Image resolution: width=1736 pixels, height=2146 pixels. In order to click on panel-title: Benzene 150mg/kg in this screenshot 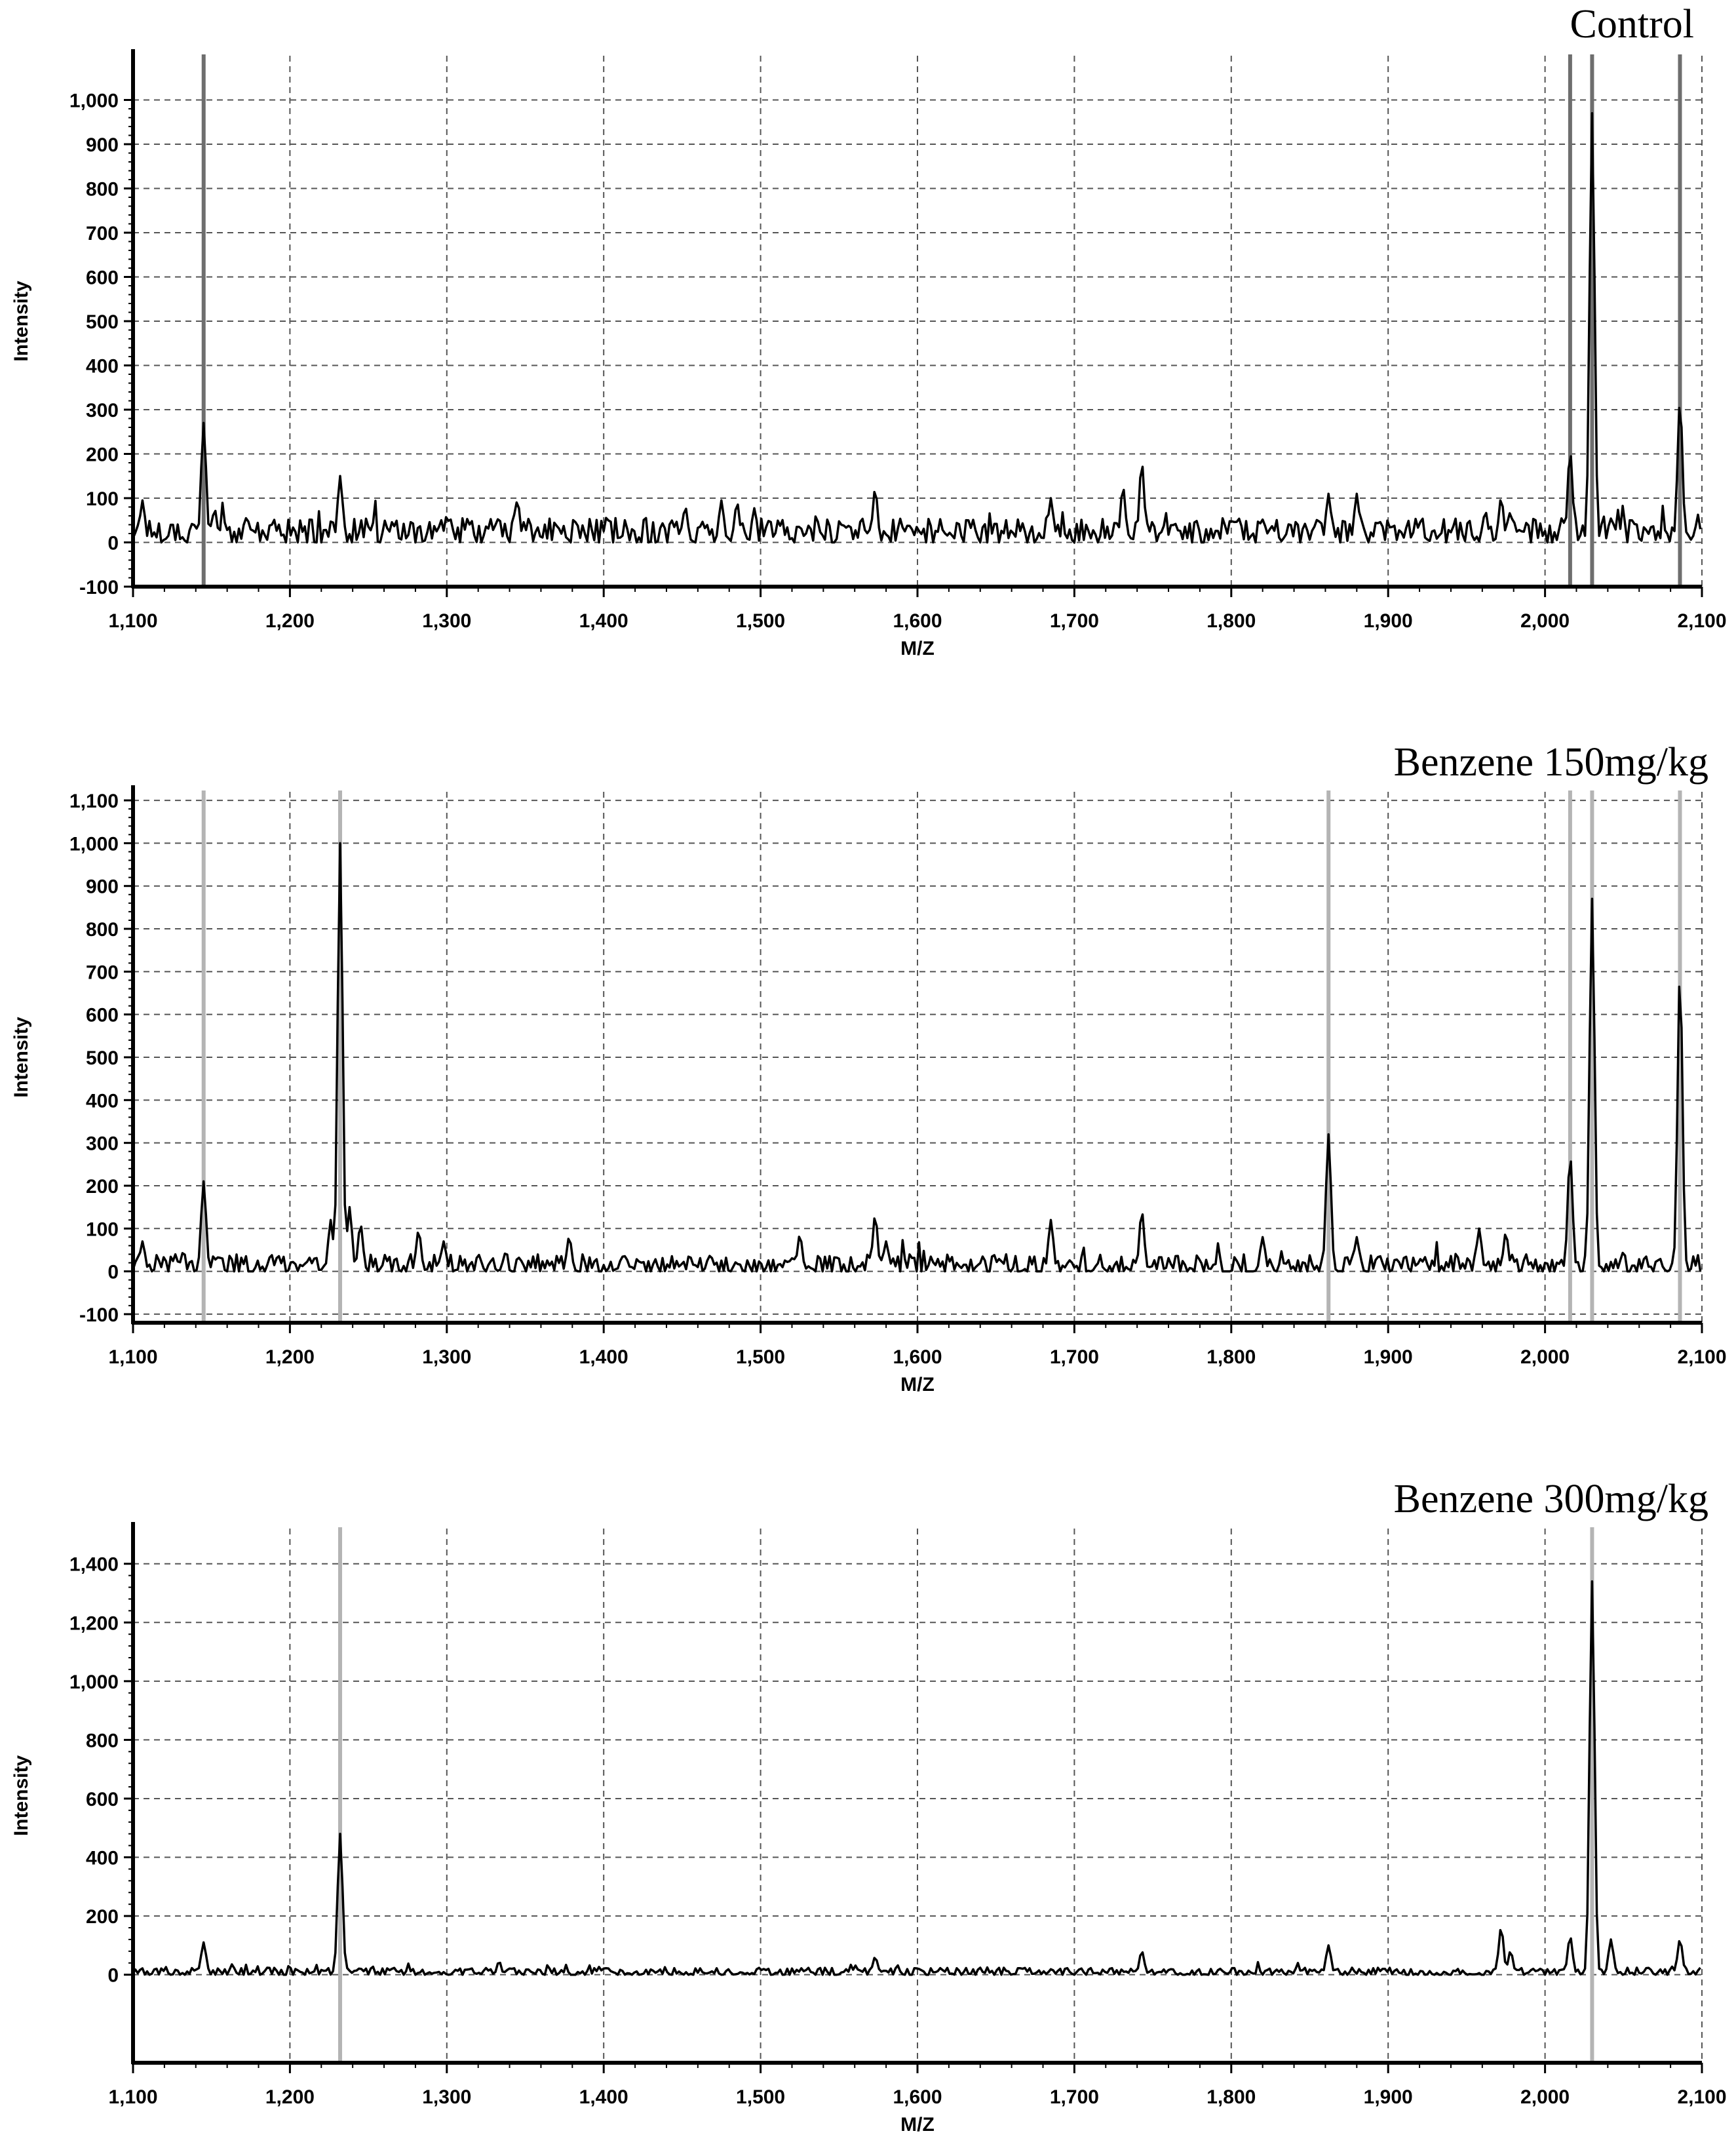, I will do `click(1551, 763)`.